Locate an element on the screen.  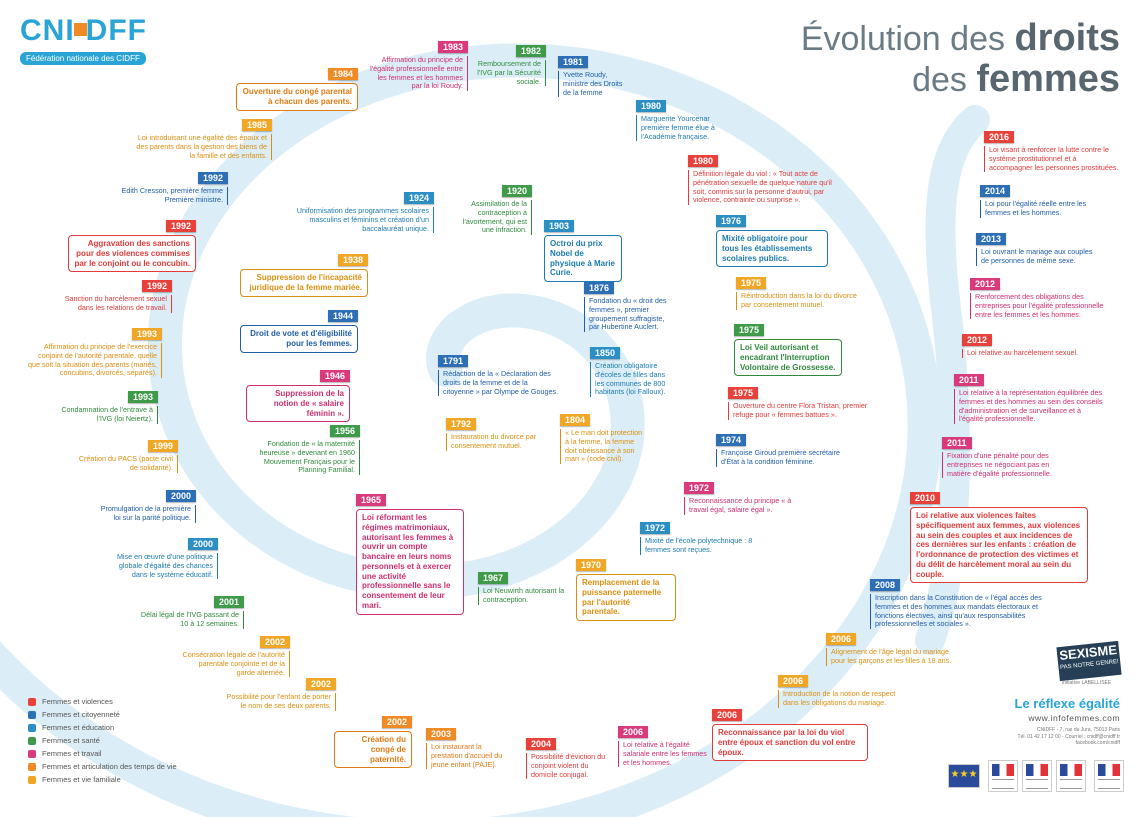
event-text: Loi relative au harcèlement sexuel. is located at coordinates (1024, 353).